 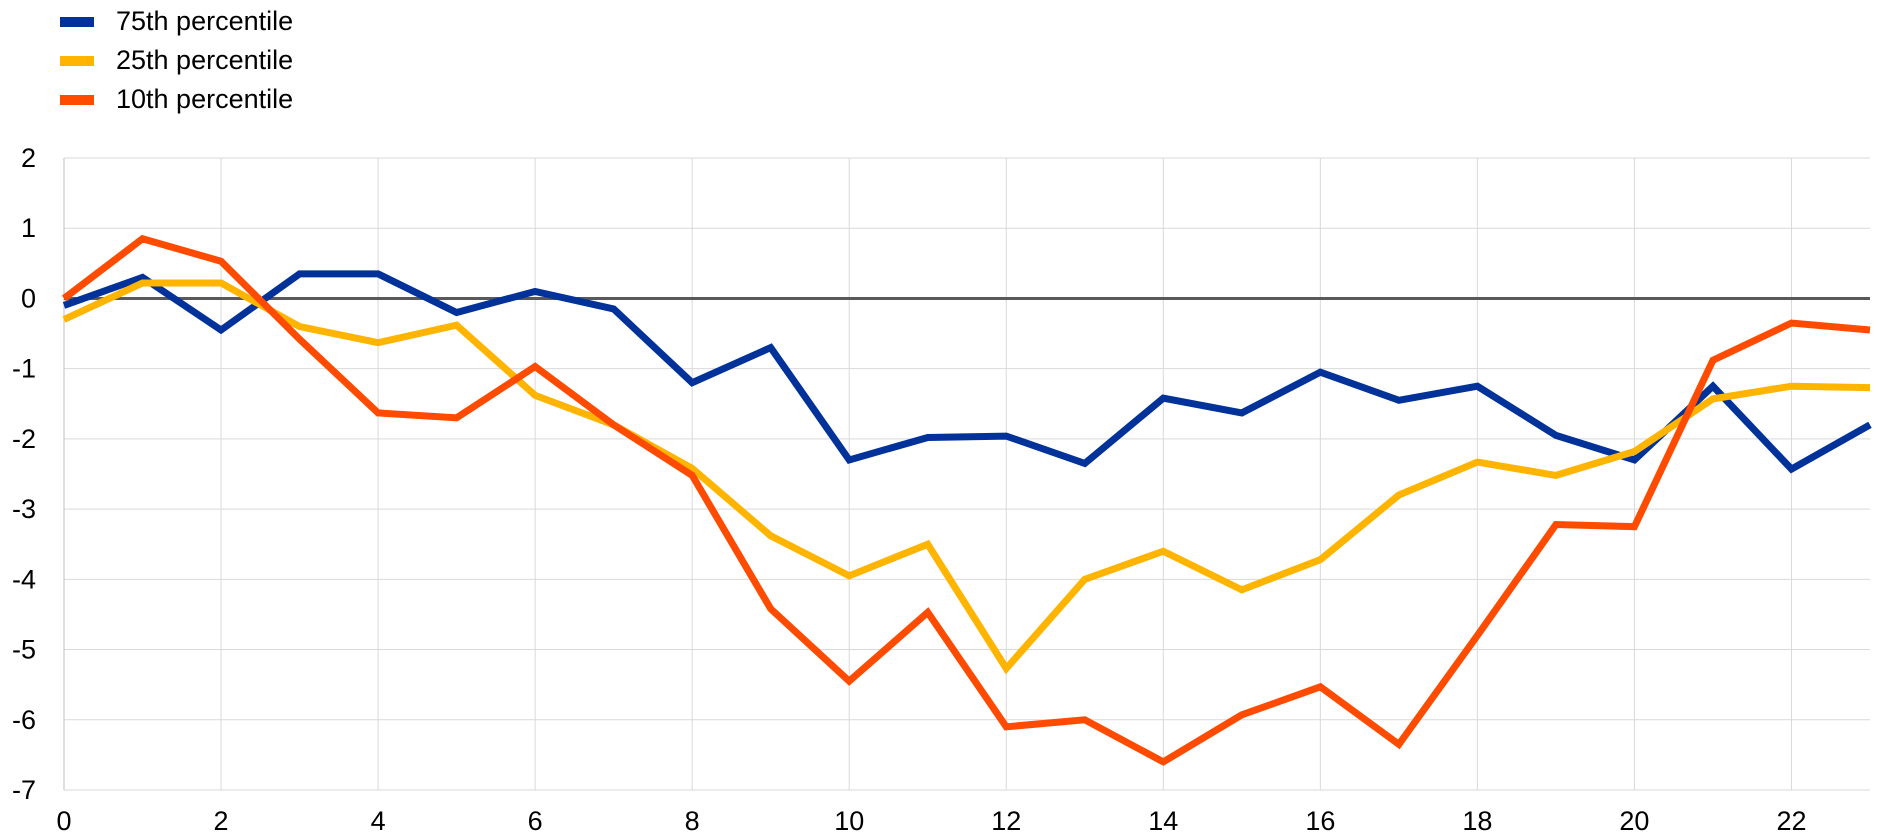 What do you see at coordinates (205, 60) in the screenshot?
I see `legend-label: 25th percentile` at bounding box center [205, 60].